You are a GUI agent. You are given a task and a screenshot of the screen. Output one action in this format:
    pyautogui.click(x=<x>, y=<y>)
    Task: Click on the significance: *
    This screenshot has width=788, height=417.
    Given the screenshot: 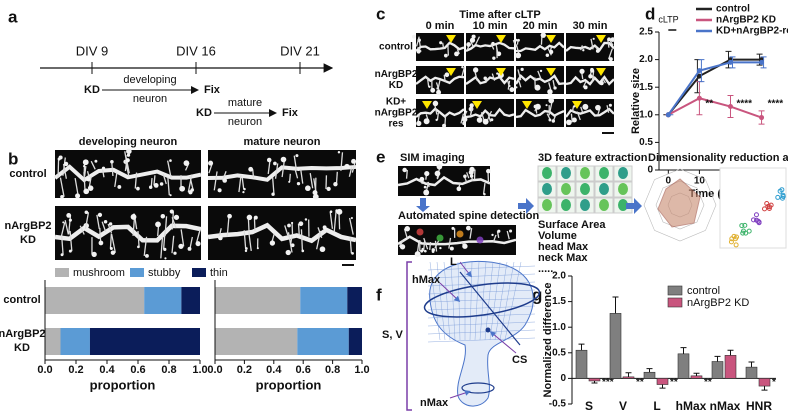 What is the action you would take?
    pyautogui.click(x=774, y=382)
    